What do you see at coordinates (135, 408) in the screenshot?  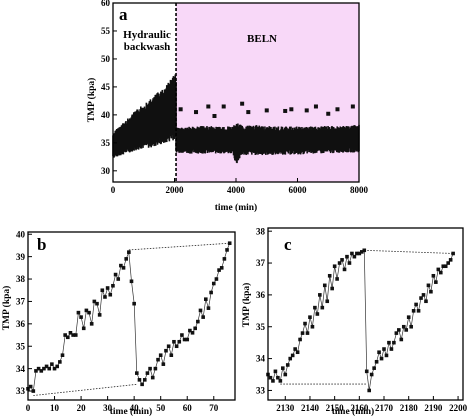 I see `panel-b-xtick-label: 40` at bounding box center [135, 408].